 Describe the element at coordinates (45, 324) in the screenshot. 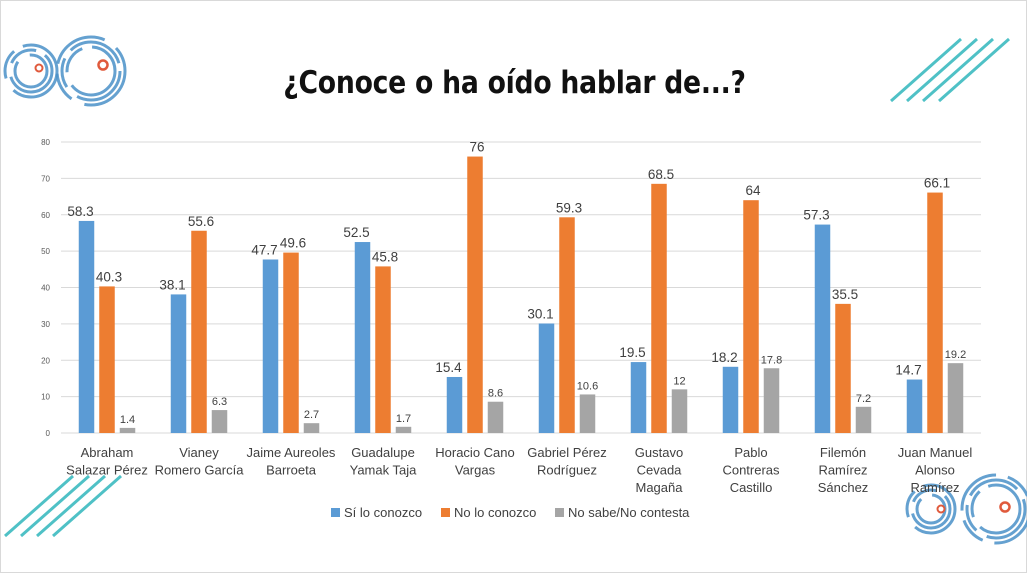

I see `y-tick-label: 30` at that location.